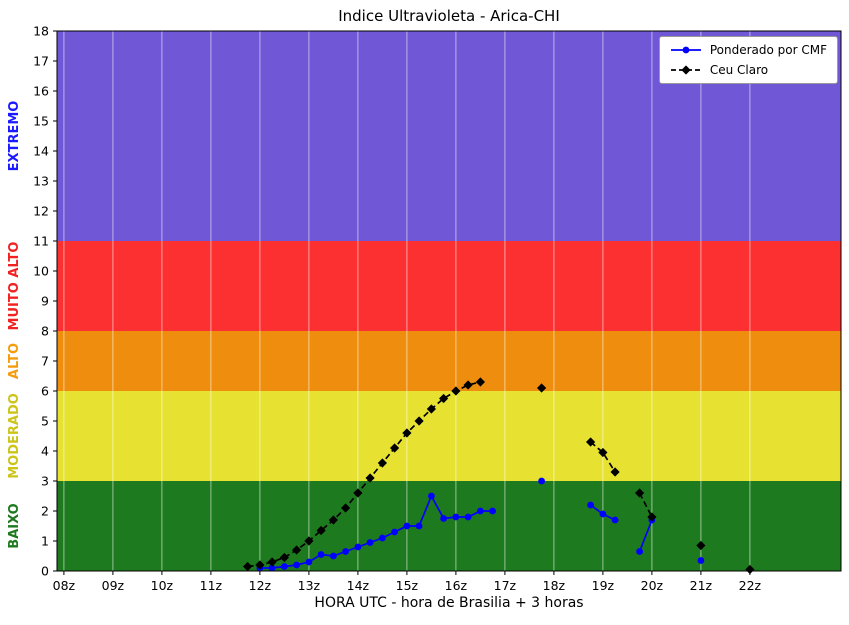 The image size is (849, 625). What do you see at coordinates (14, 361) in the screenshot?
I see `band-label-alto: ALTO` at bounding box center [14, 361].